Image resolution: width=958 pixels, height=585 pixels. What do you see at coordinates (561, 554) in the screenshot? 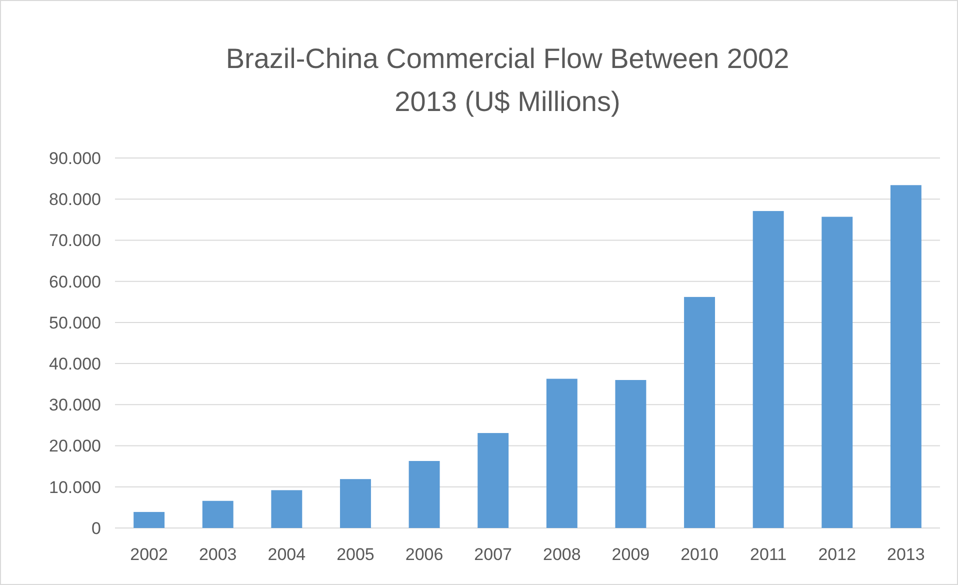
I see `x-tick-label: 2008` at bounding box center [561, 554].